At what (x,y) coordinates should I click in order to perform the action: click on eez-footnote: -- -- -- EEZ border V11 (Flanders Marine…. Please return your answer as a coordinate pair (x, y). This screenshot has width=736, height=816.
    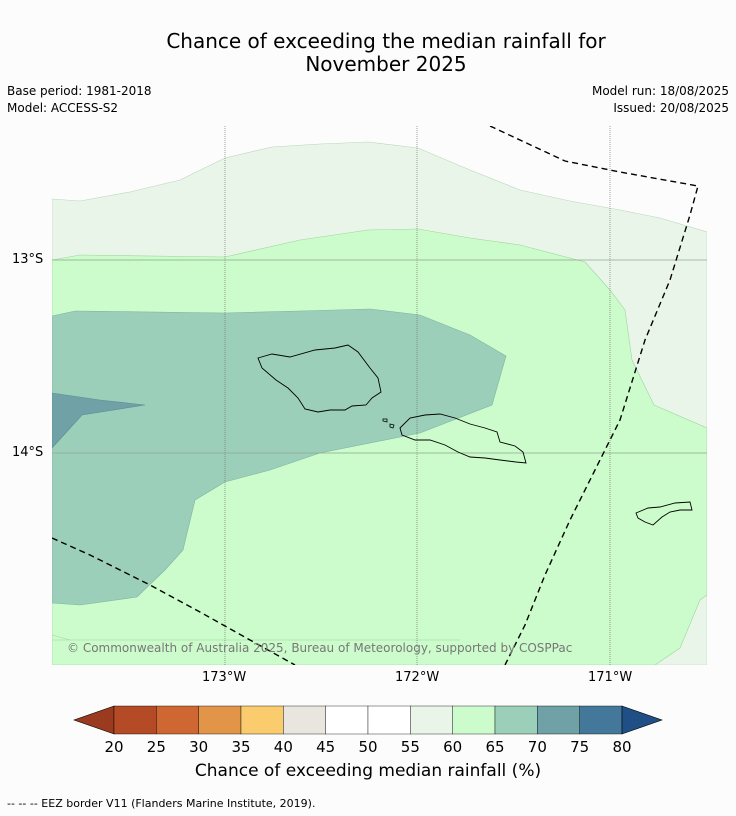
    Looking at the image, I should click on (161, 803).